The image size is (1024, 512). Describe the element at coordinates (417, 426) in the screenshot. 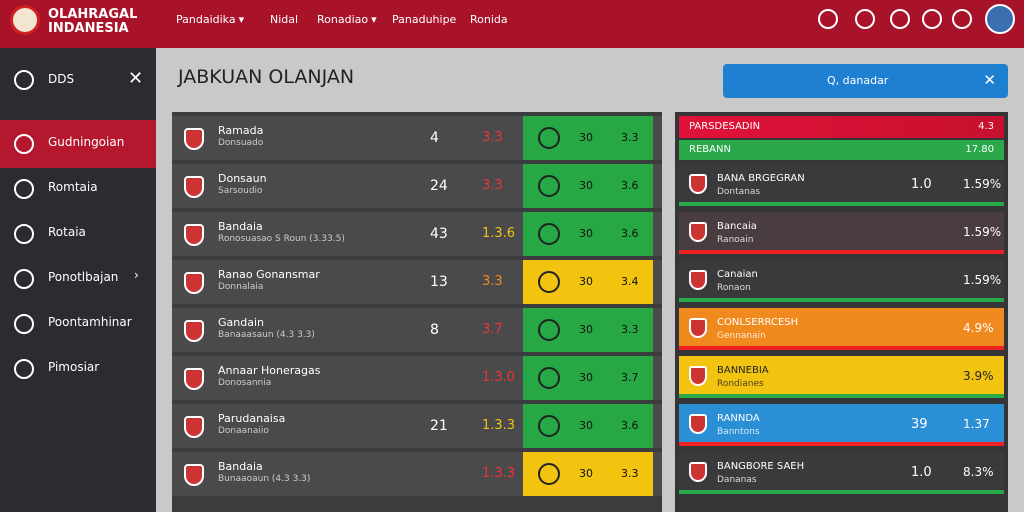

I see `match-row: Parudanaisa Donaanaiio 21 1.3.3 30 3.6` at that location.